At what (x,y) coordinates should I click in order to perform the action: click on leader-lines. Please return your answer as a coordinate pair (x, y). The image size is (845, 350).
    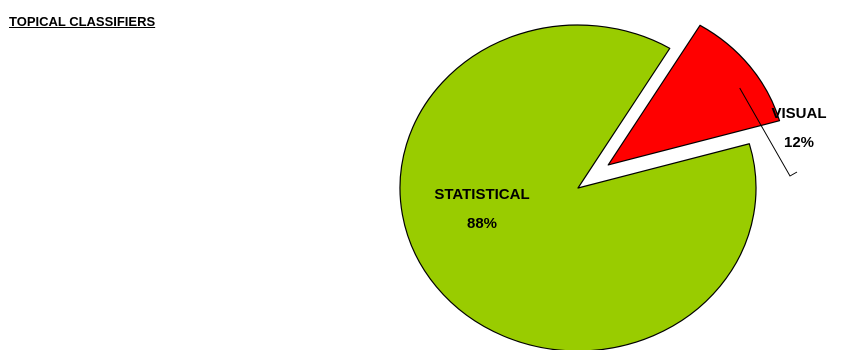
    Looking at the image, I should click on (768, 132).